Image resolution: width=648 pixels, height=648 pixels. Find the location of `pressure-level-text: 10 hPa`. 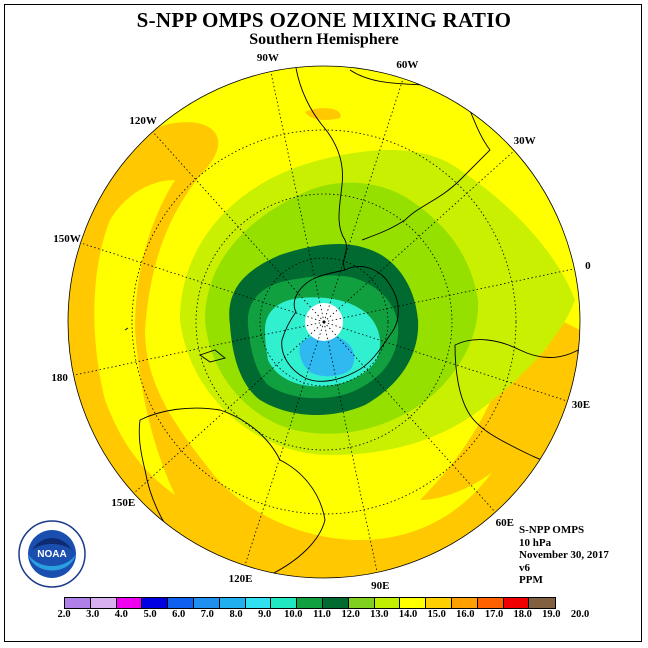

pressure-level-text: 10 hPa is located at coordinates (535, 542).